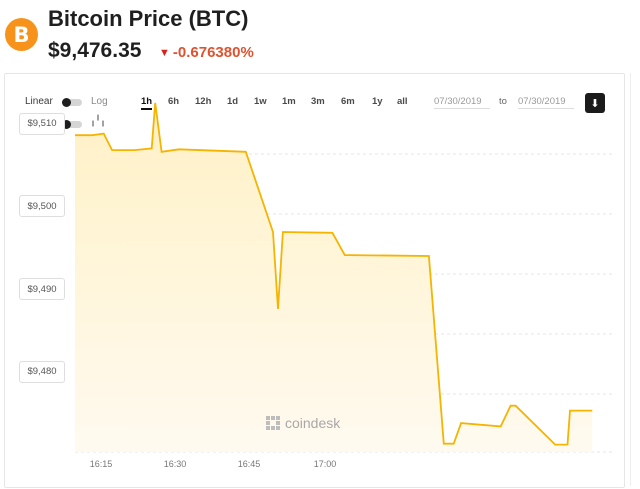  Describe the element at coordinates (99, 101) in the screenshot. I see `log-scale-label: Log` at that location.